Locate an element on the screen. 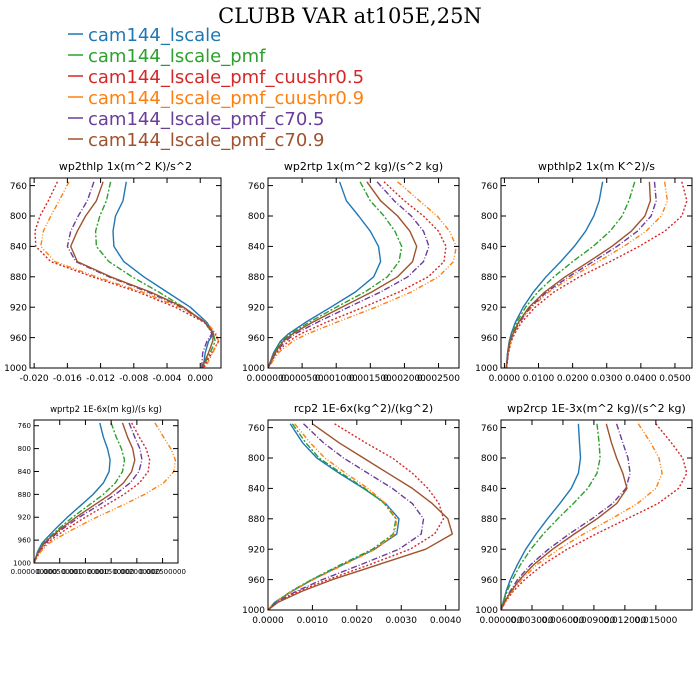 Image resolution: width=700 pixels, height=700 pixels. x-tick-label: -0.020 is located at coordinates (34, 379).